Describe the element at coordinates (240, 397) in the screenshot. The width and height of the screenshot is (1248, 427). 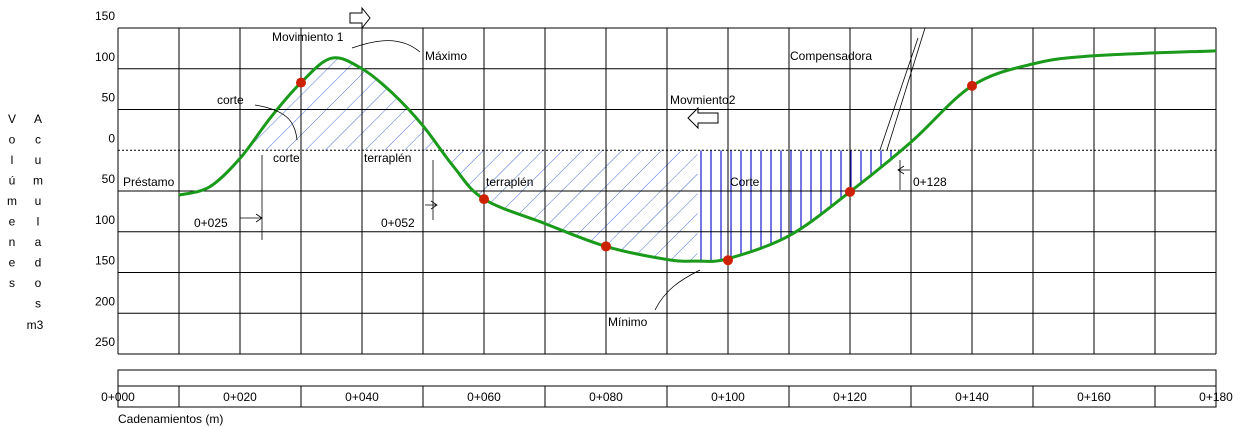
I see `x-tick-label: 0+020` at that location.